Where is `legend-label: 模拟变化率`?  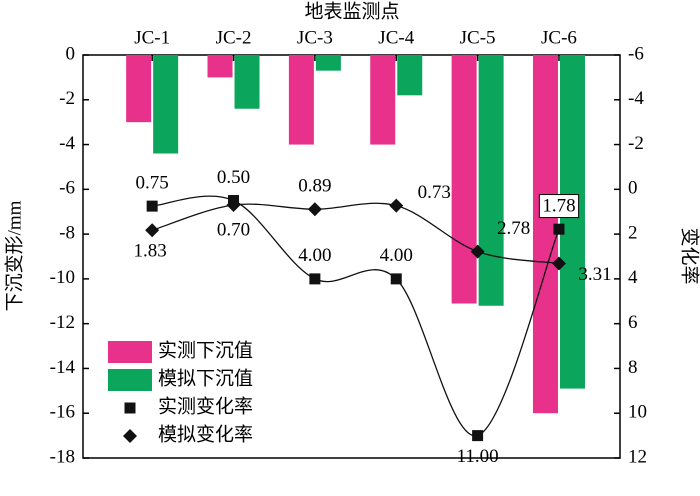
legend-label: 模拟变化率 is located at coordinates (205, 434).